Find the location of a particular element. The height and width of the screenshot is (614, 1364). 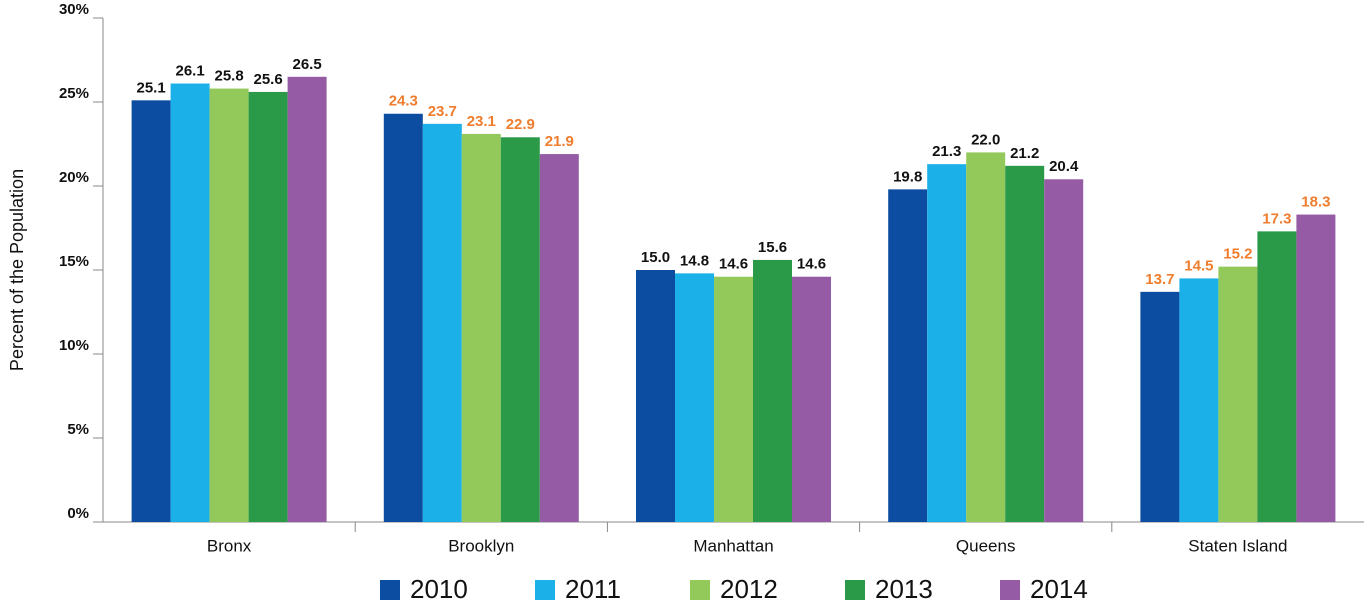

legend-label: 2013 is located at coordinates (904, 589).